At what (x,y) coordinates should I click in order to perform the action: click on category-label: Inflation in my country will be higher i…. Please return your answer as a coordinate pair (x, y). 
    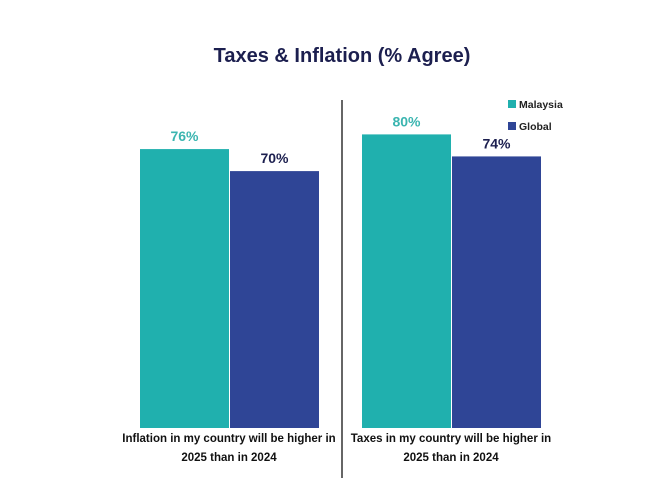
    Looking at the image, I should click on (228, 439).